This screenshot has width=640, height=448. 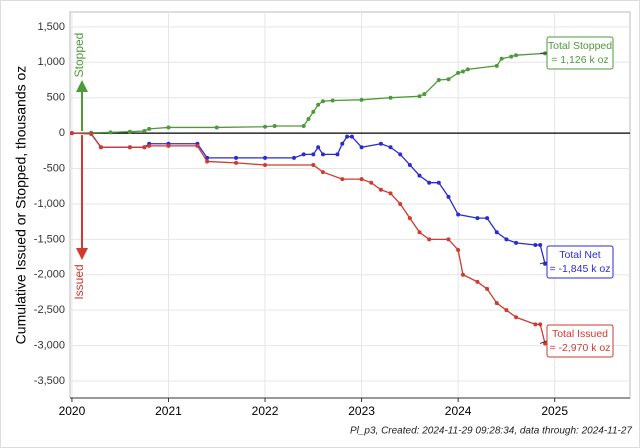 I want to click on x-tick-label: 2022, so click(x=265, y=411).